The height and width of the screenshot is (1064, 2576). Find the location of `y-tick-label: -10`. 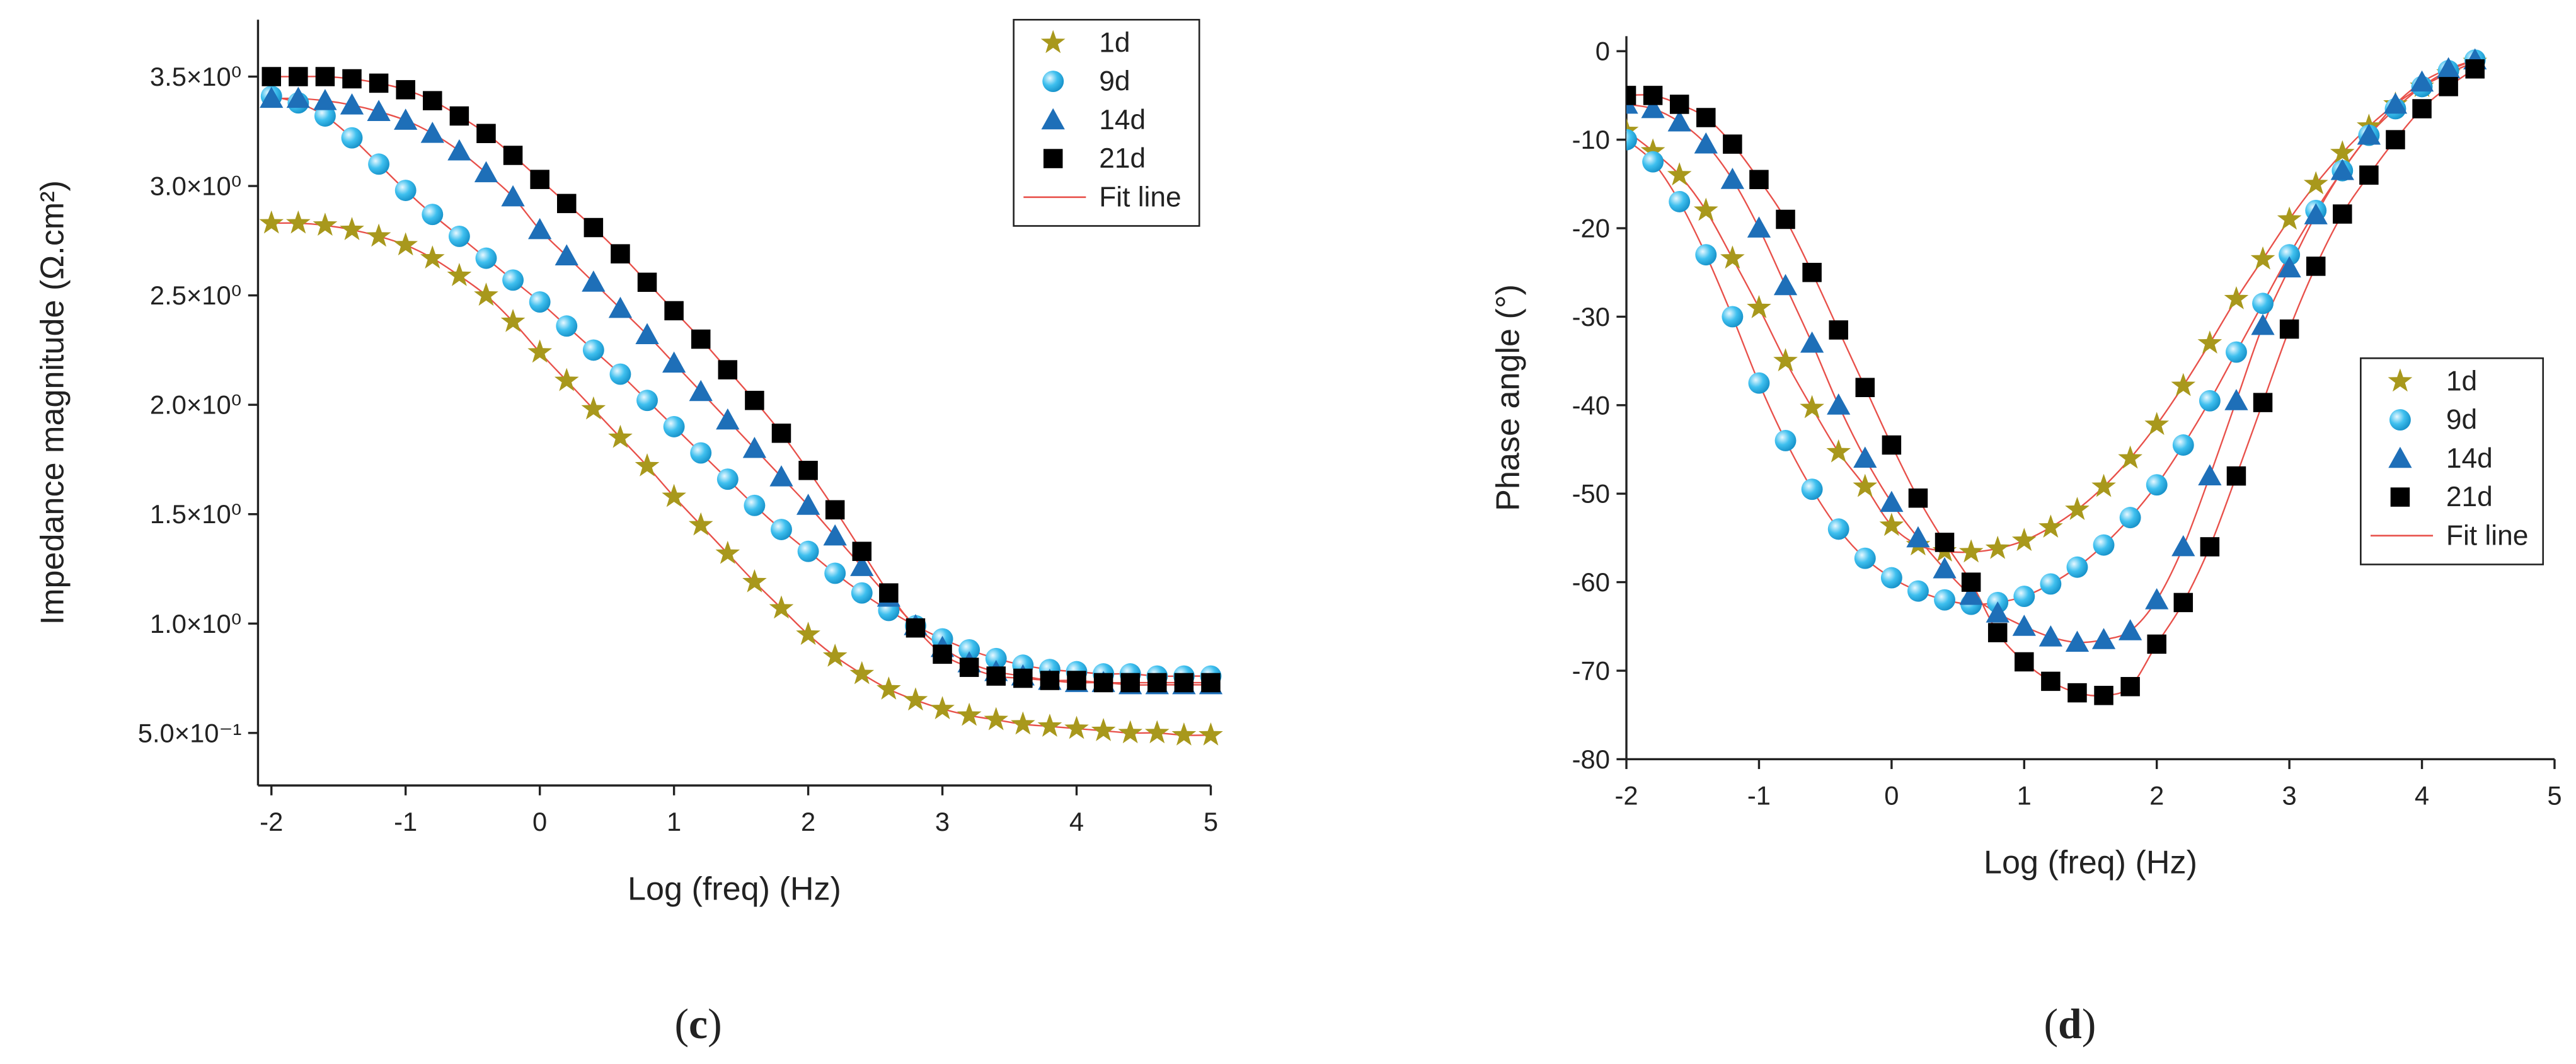

y-tick-label: -10 is located at coordinates (1591, 139).